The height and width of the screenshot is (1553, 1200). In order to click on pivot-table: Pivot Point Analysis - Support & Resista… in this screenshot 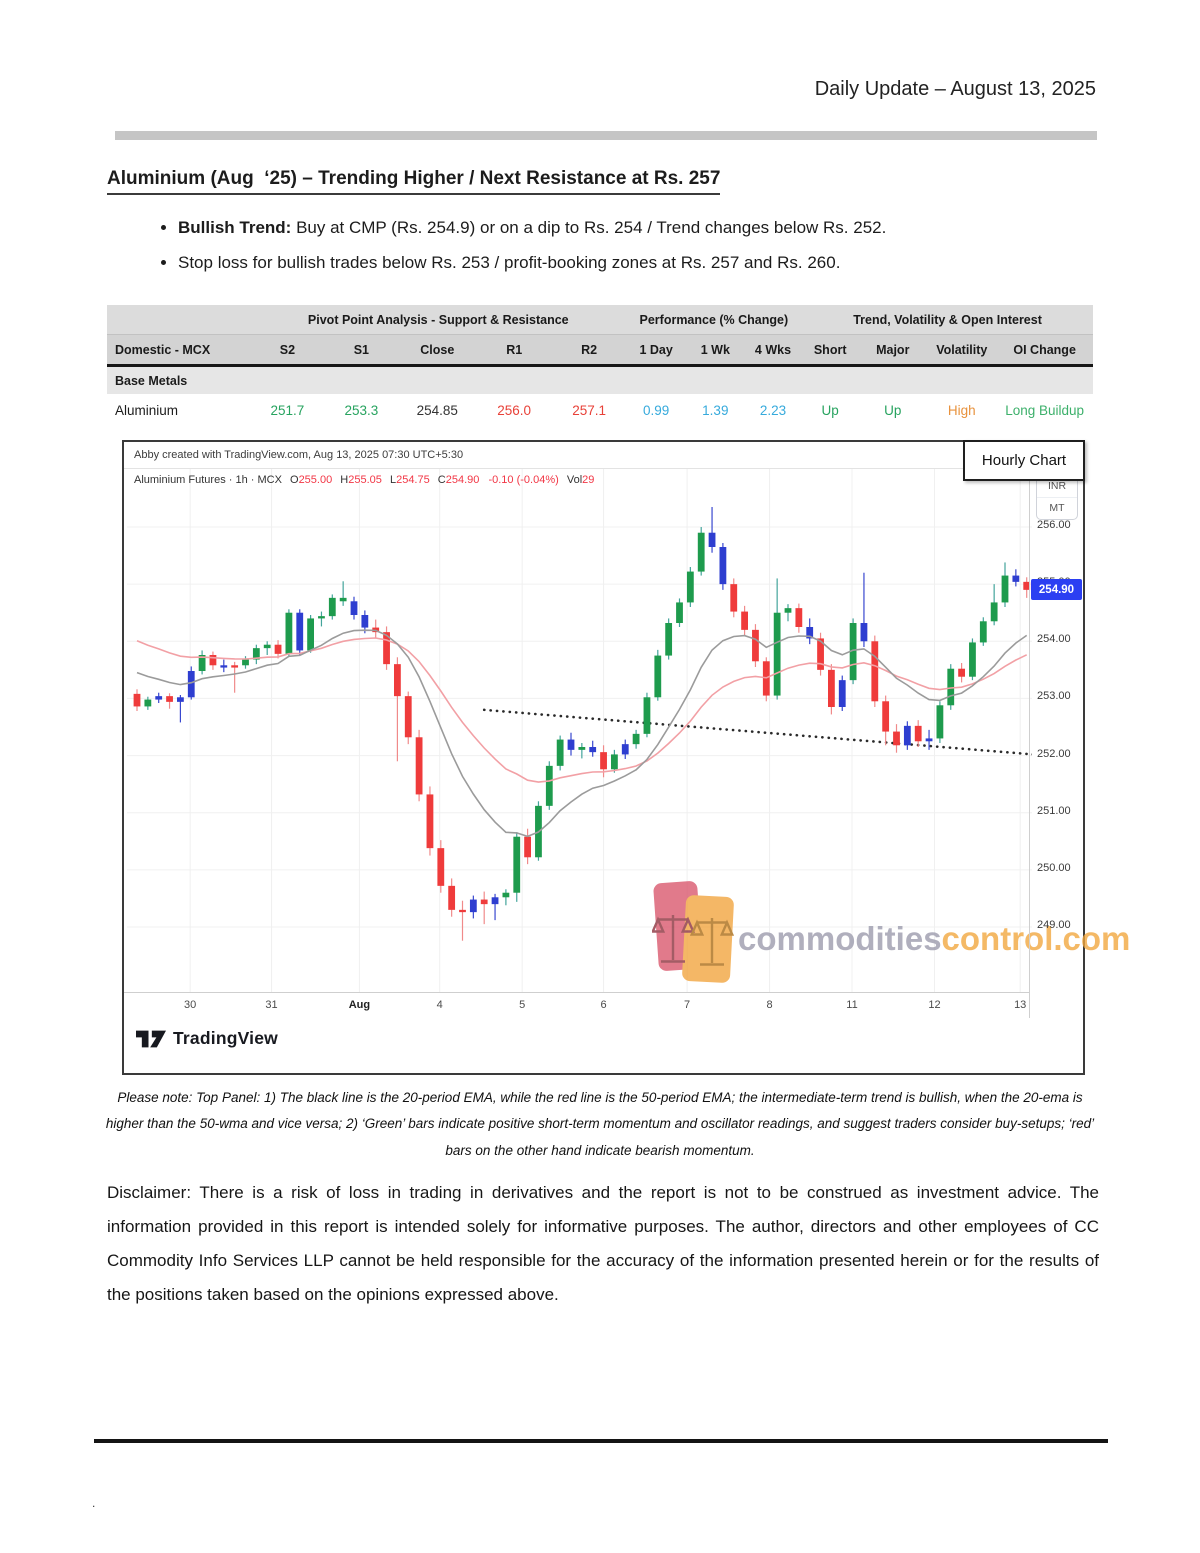, I will do `click(600, 366)`.